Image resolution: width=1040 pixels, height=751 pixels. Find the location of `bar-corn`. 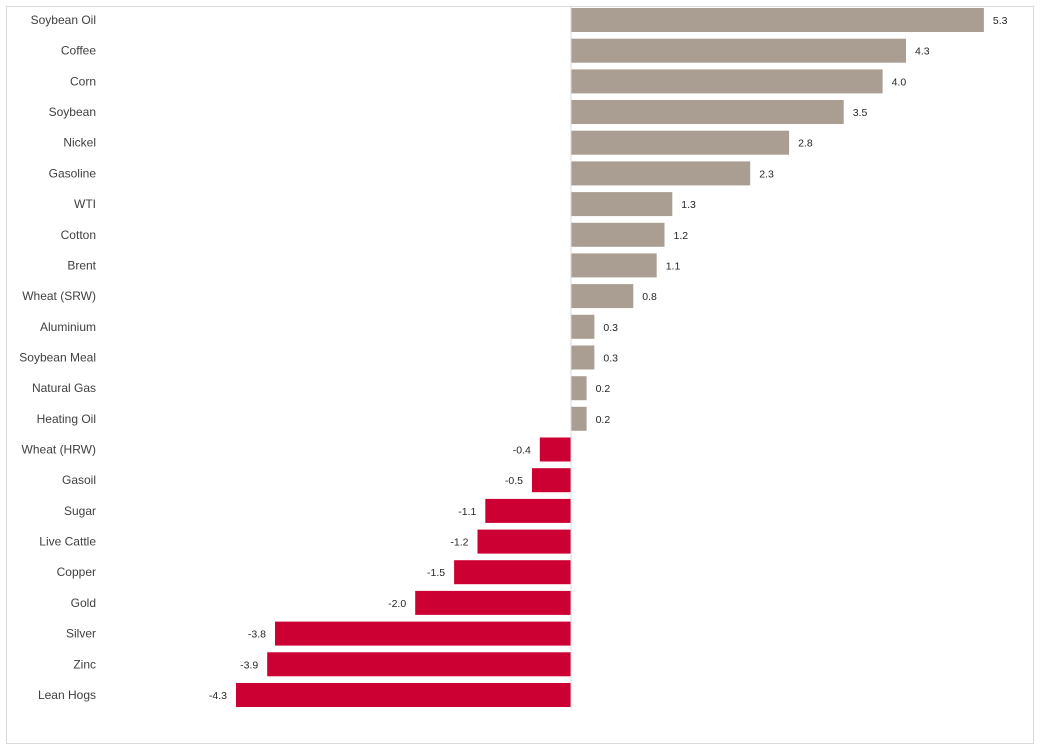

bar-corn is located at coordinates (727, 81).